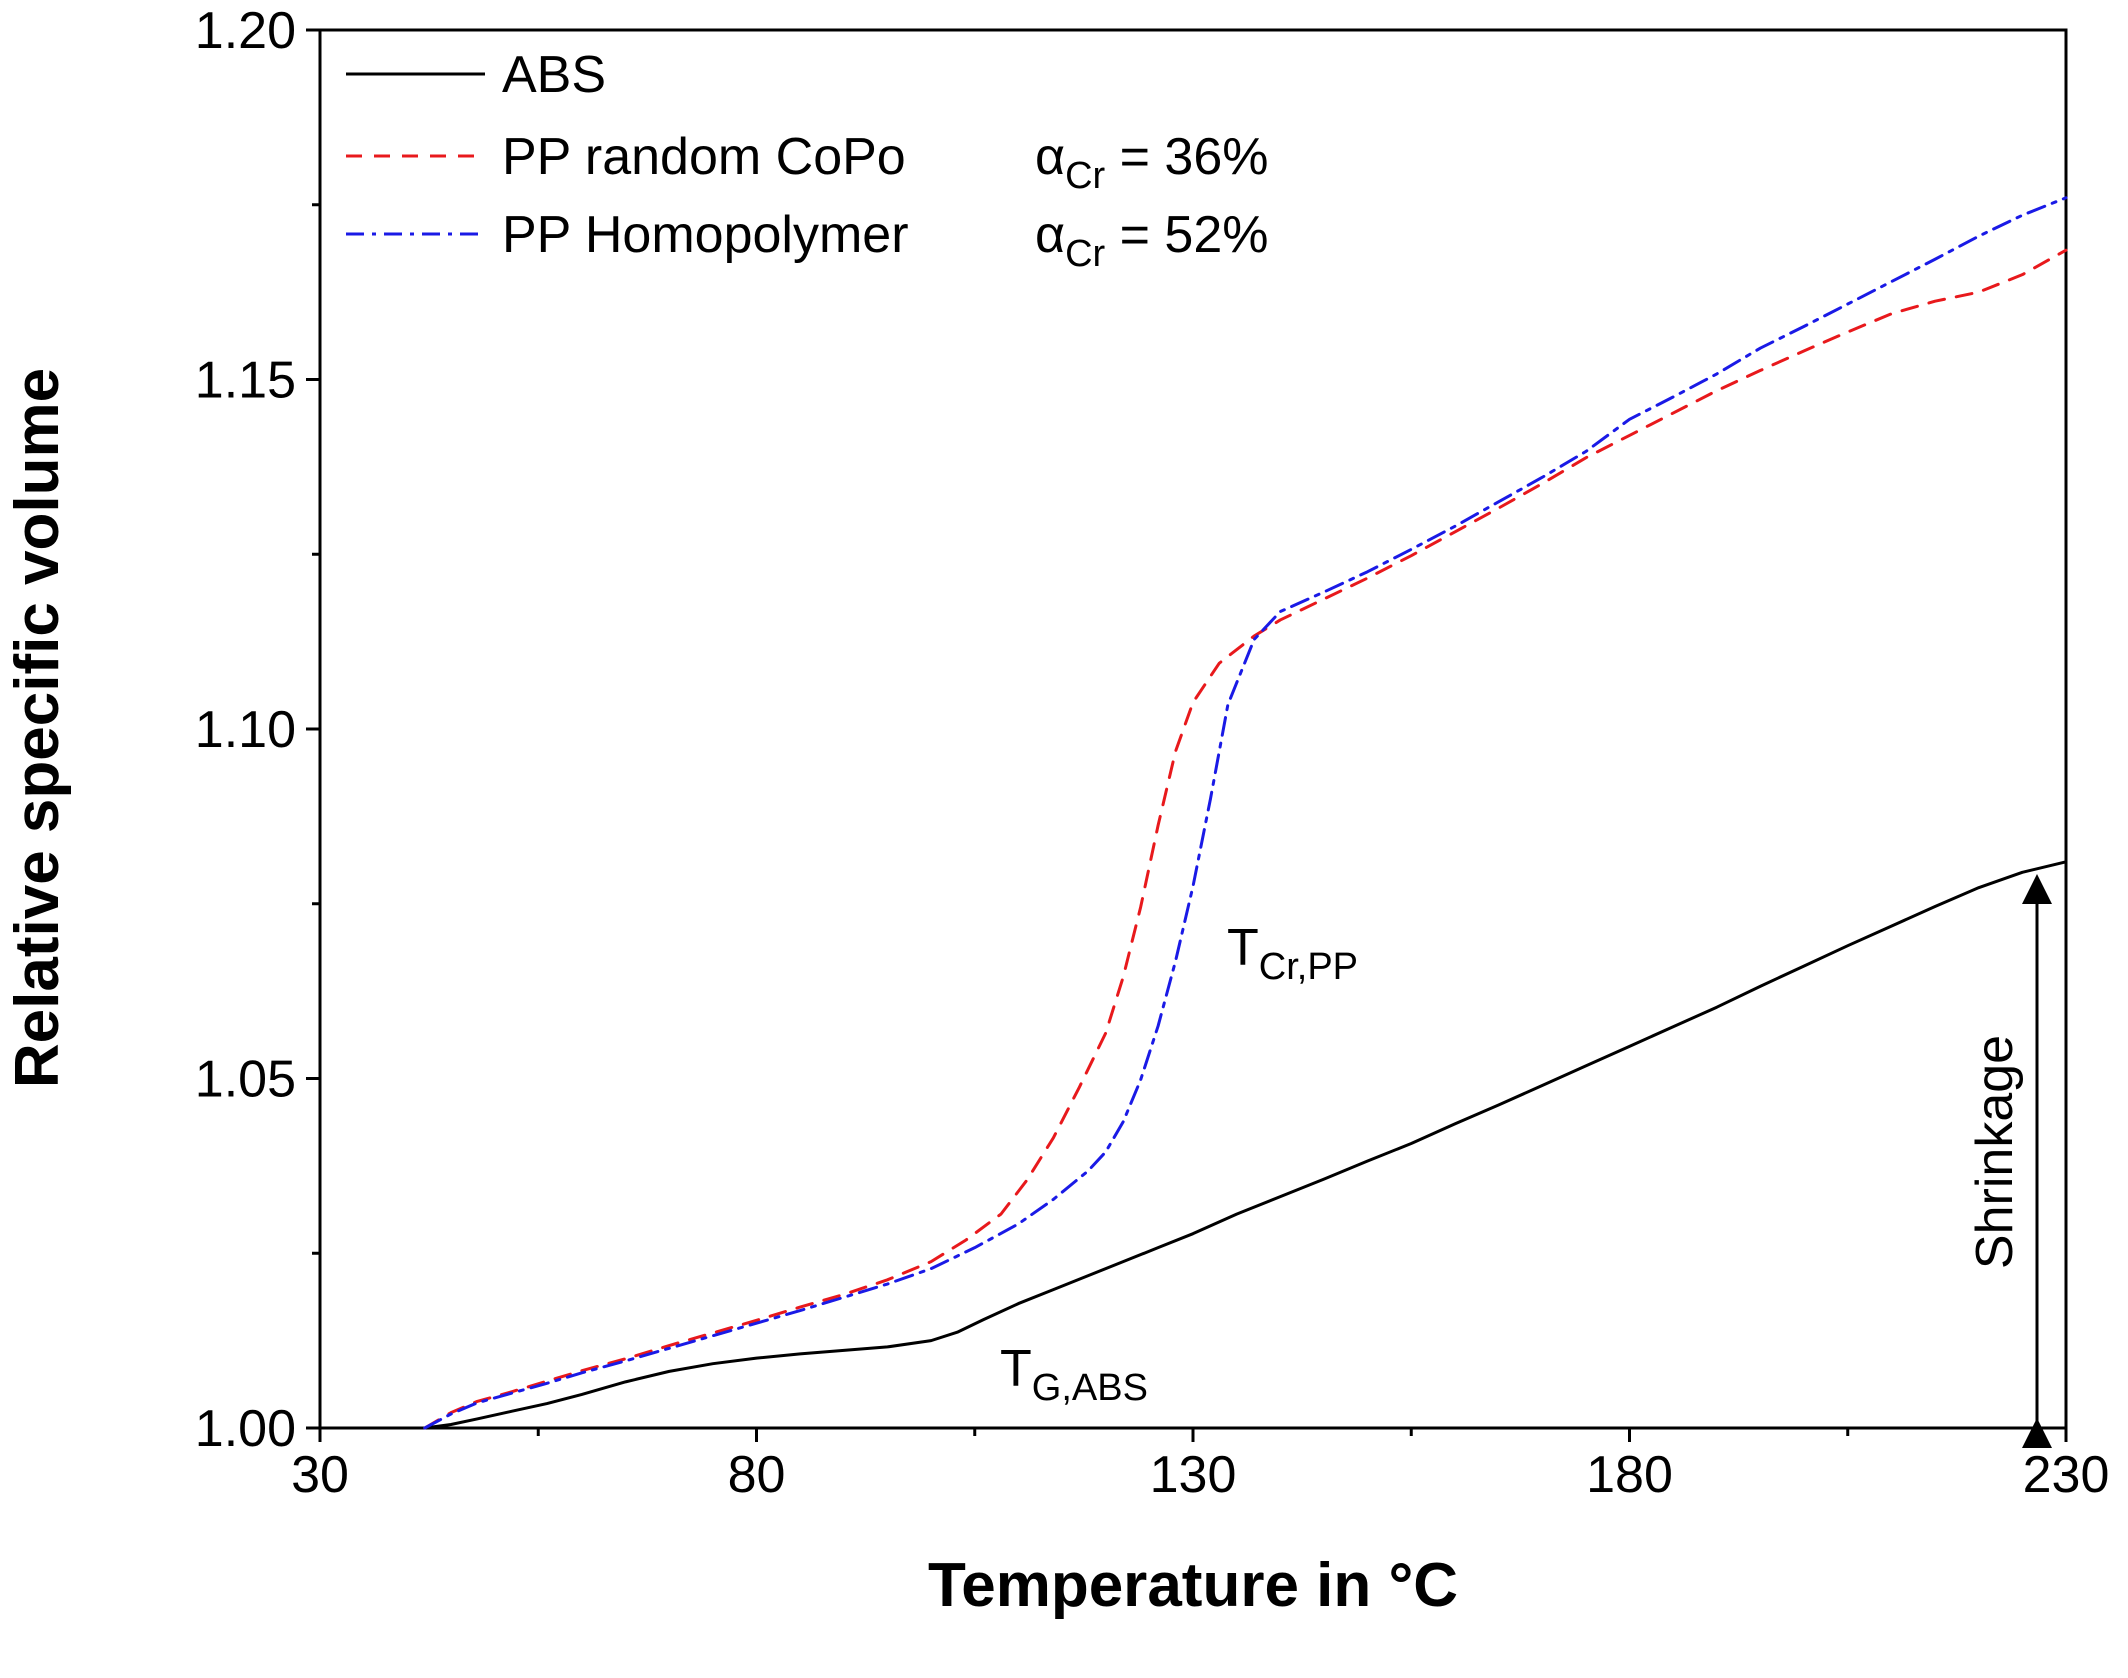  Describe the element at coordinates (1995, 1152) in the screenshot. I see `shrinkage-label: Shrinkage` at that location.